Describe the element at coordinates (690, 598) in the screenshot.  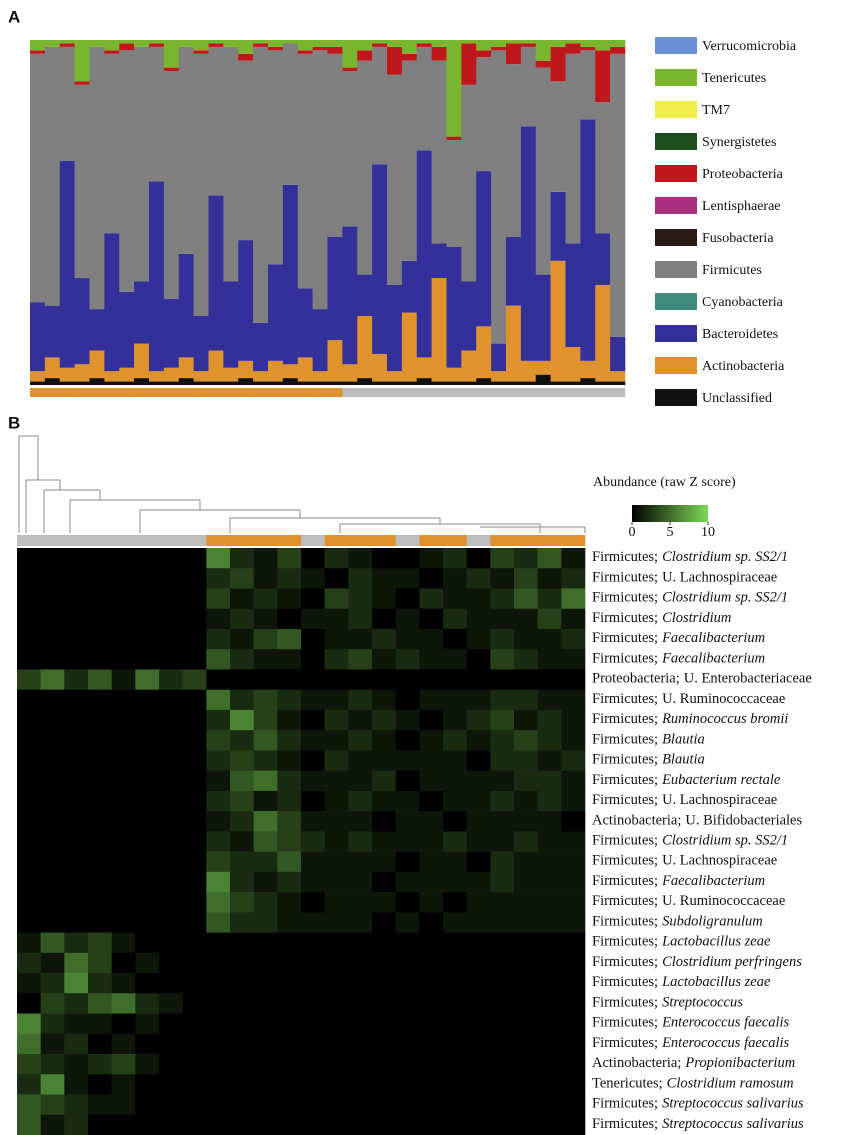
I see `row-label: Firmicutes; Clostridium sp. SS2/1` at that location.